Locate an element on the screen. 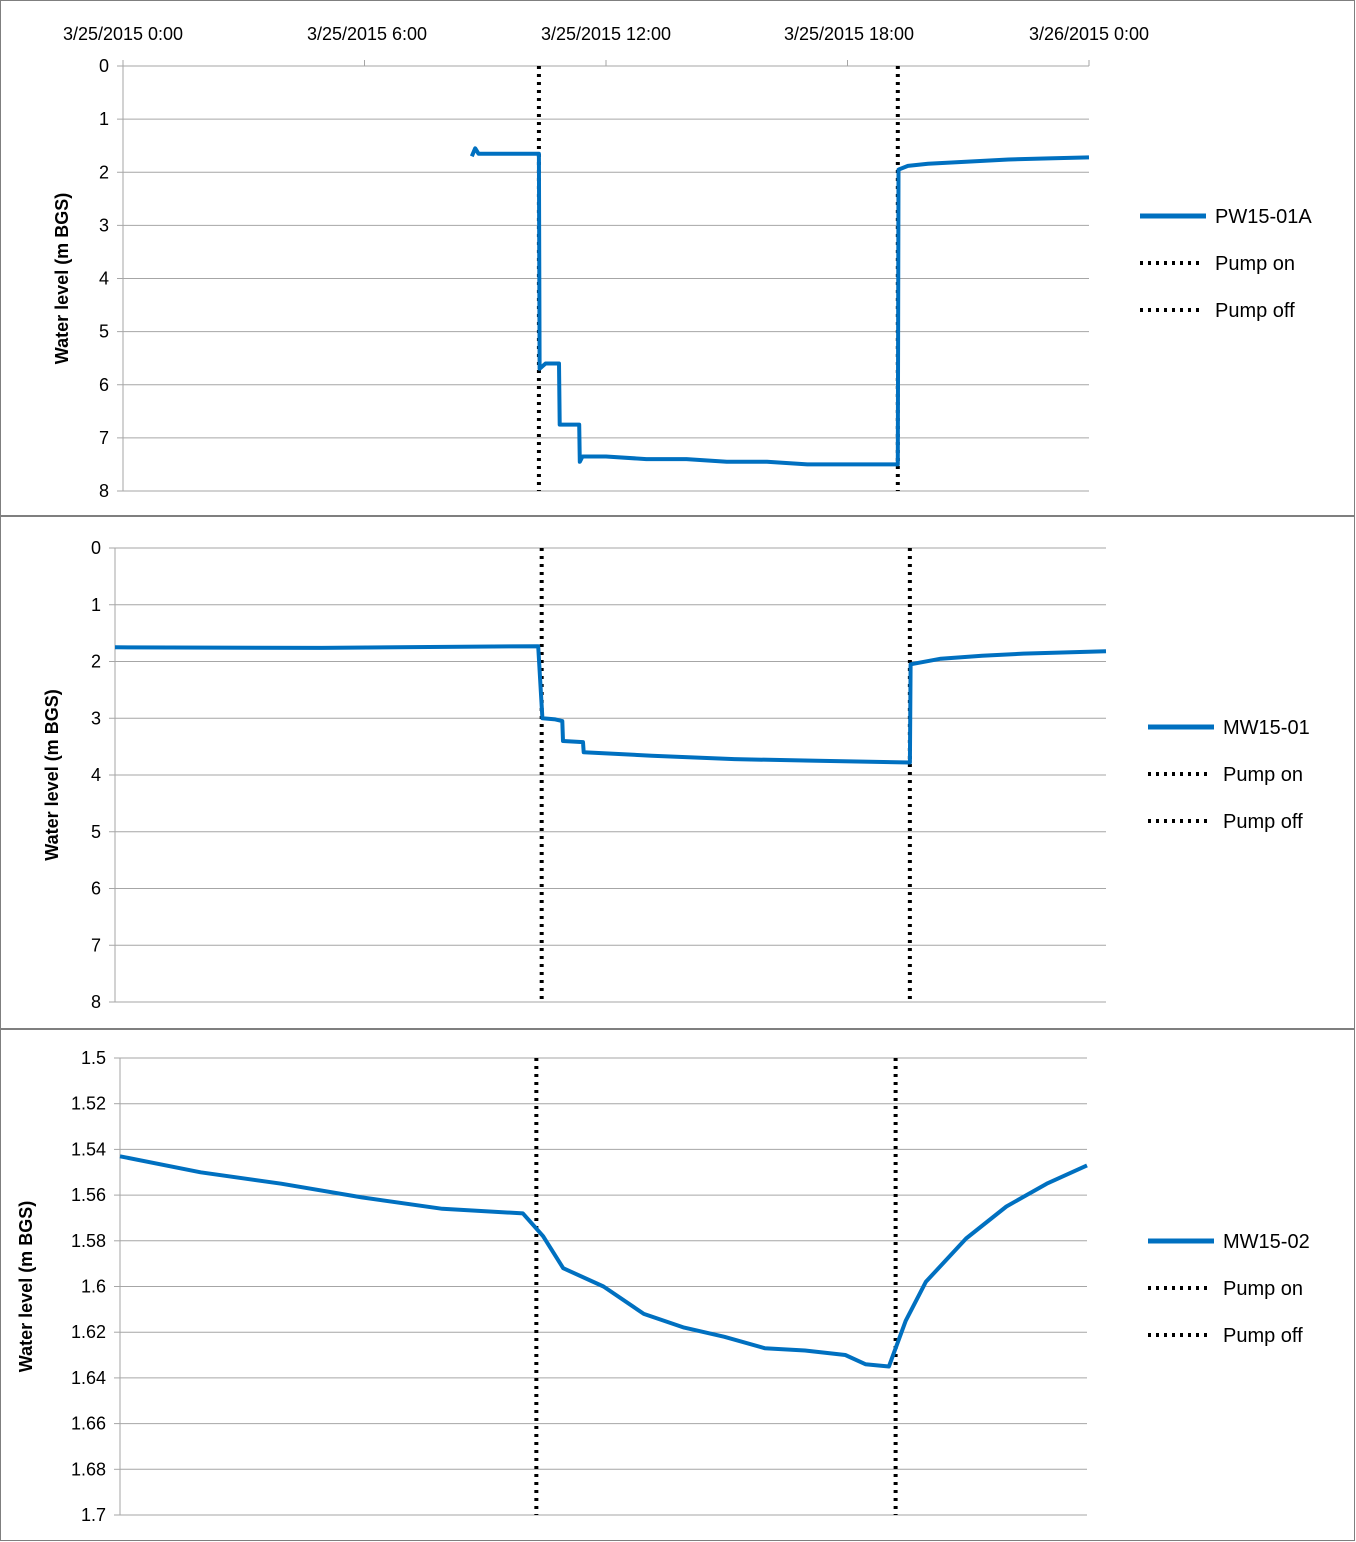  y-tick-label: 1.62 is located at coordinates (88, 1332).